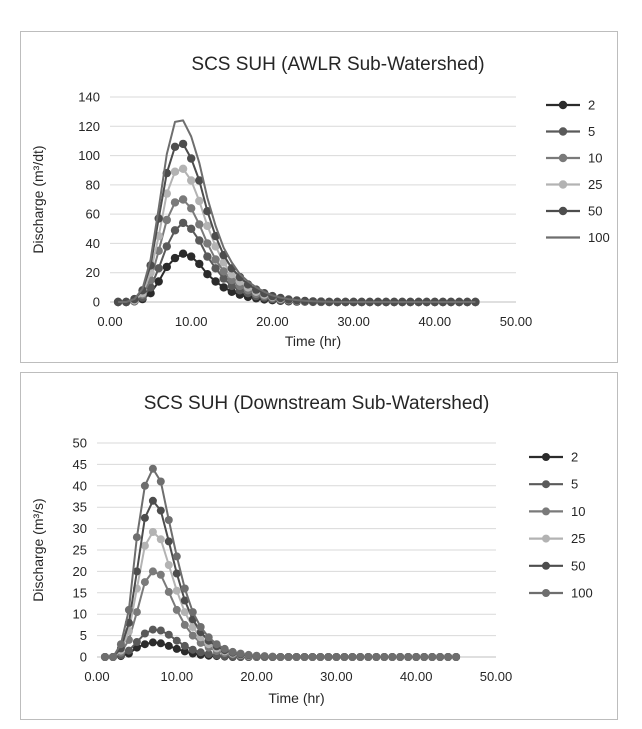  Describe the element at coordinates (83, 657) in the screenshot. I see `y-tick-label: 0` at that location.